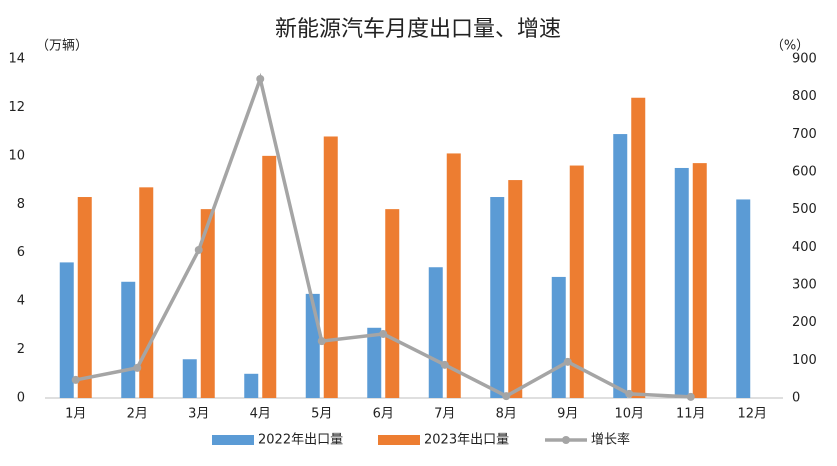 The width and height of the screenshot is (837, 466). Describe the element at coordinates (300, 440) in the screenshot. I see `legend-label: 2022年出口量` at that location.